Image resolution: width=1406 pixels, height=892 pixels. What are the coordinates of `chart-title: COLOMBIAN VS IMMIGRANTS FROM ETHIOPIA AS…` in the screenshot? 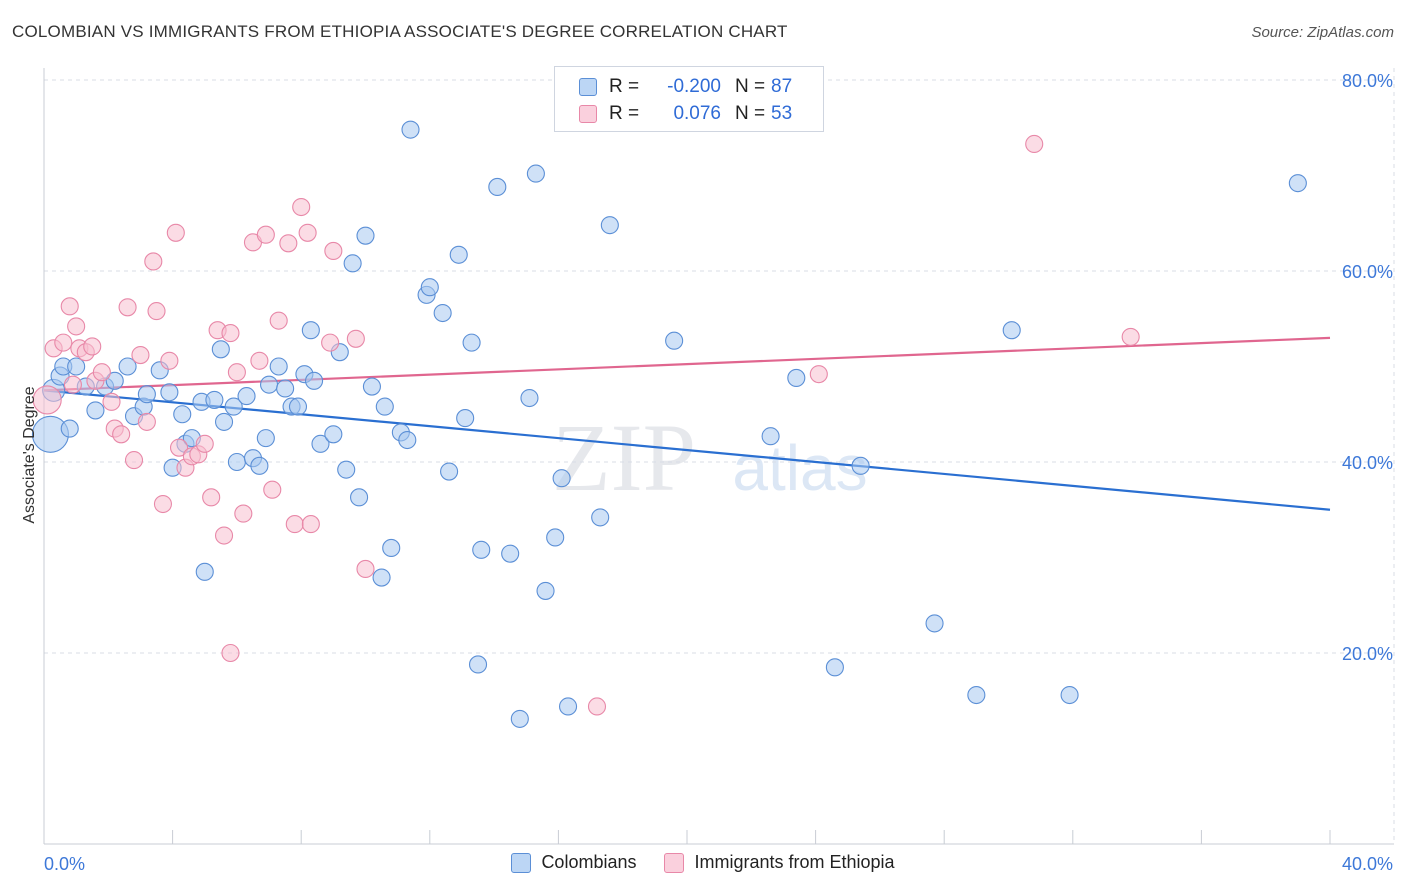 It's located at (400, 31).